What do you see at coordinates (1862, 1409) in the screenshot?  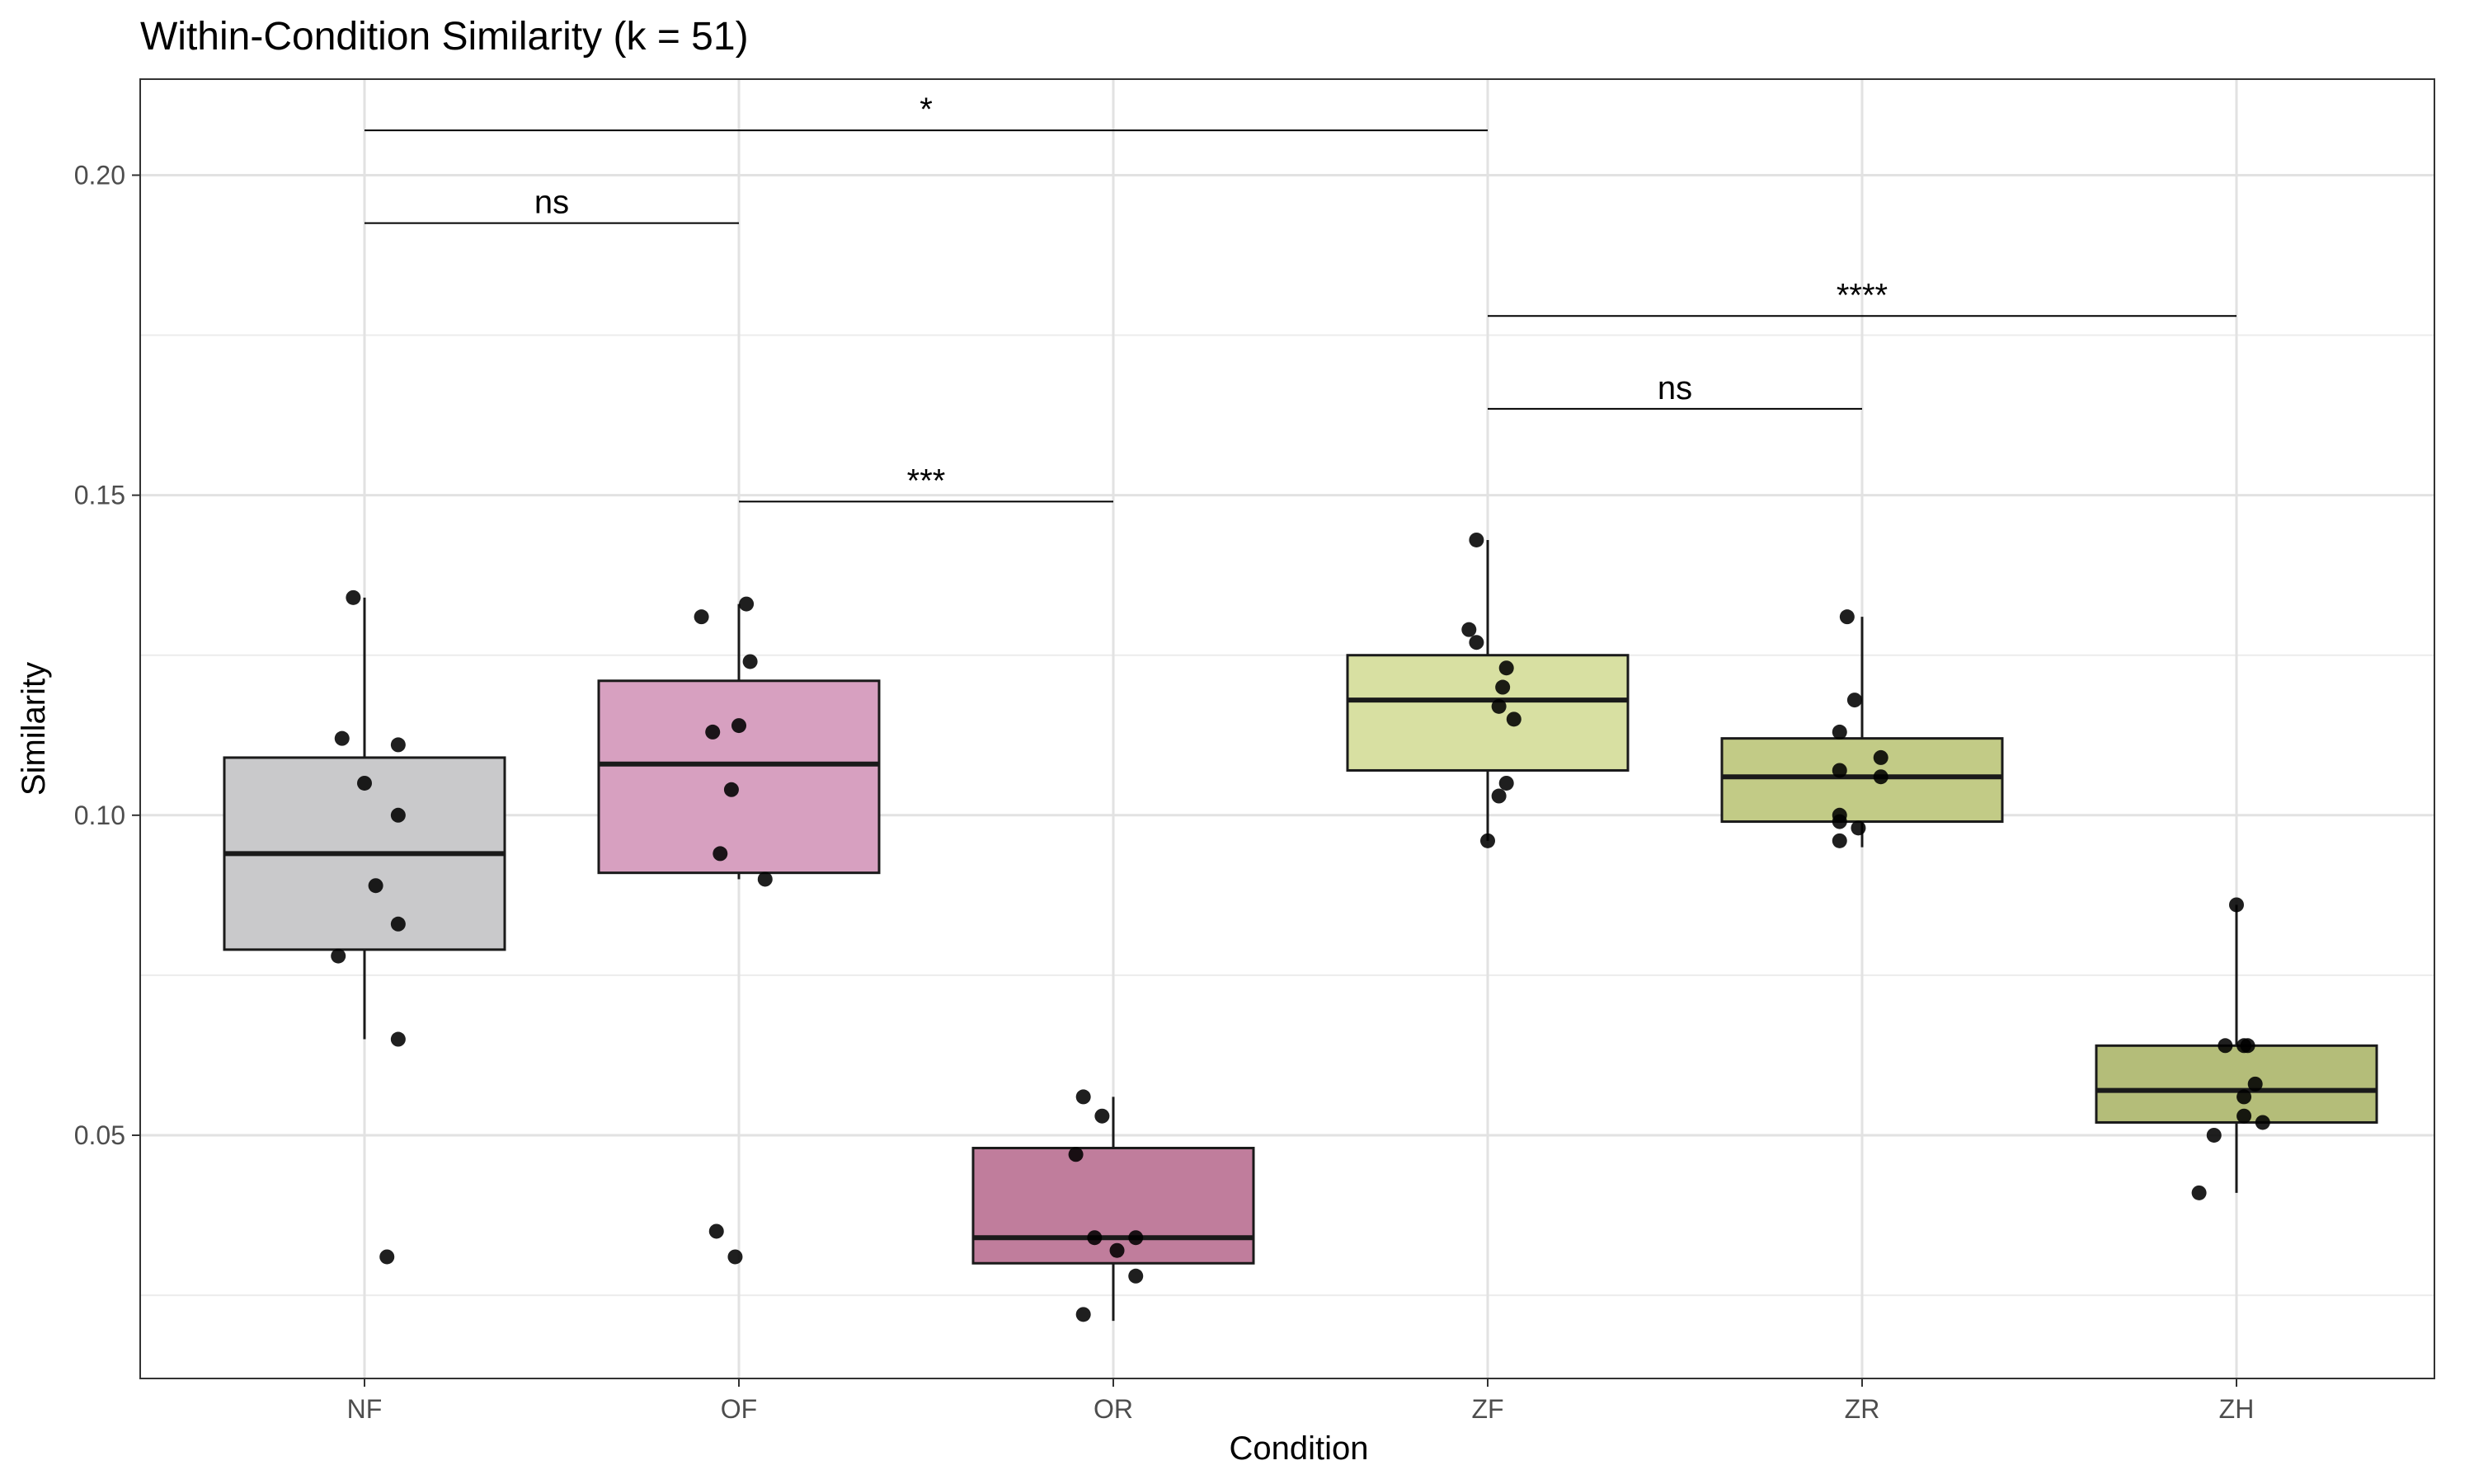 I see `x-tick-label: ZR` at bounding box center [1862, 1409].